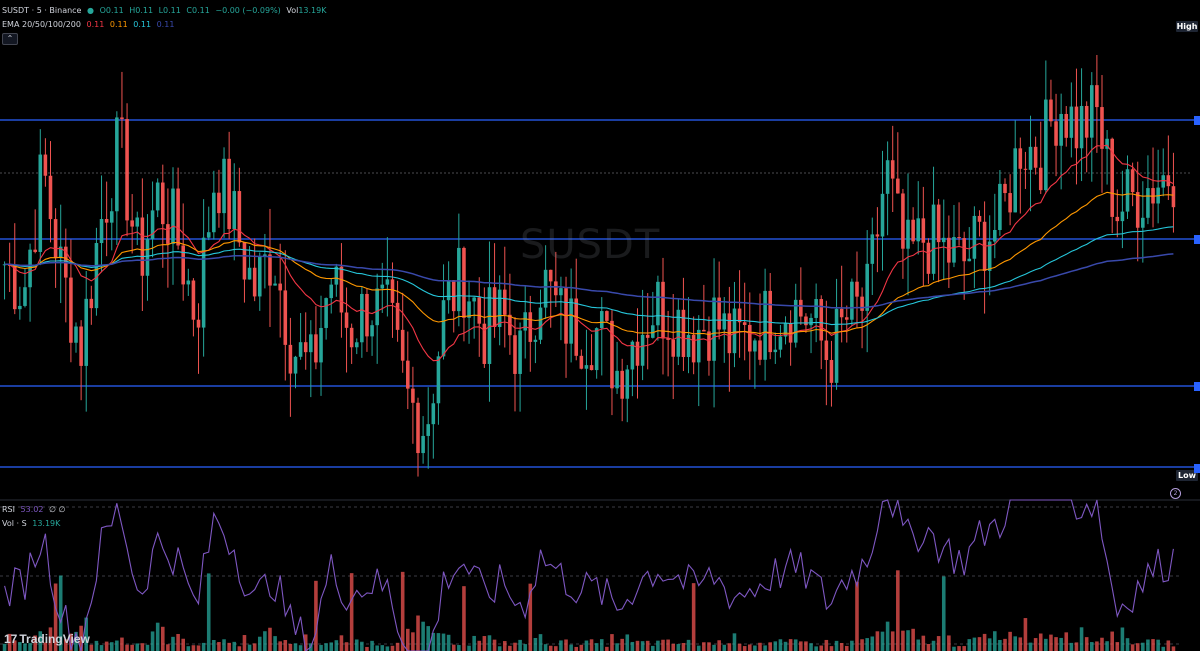 Image resolution: width=1200 pixels, height=651 pixels. Describe the element at coordinates (118, 24) in the screenshot. I see `ema50-value: 0.11` at that location.